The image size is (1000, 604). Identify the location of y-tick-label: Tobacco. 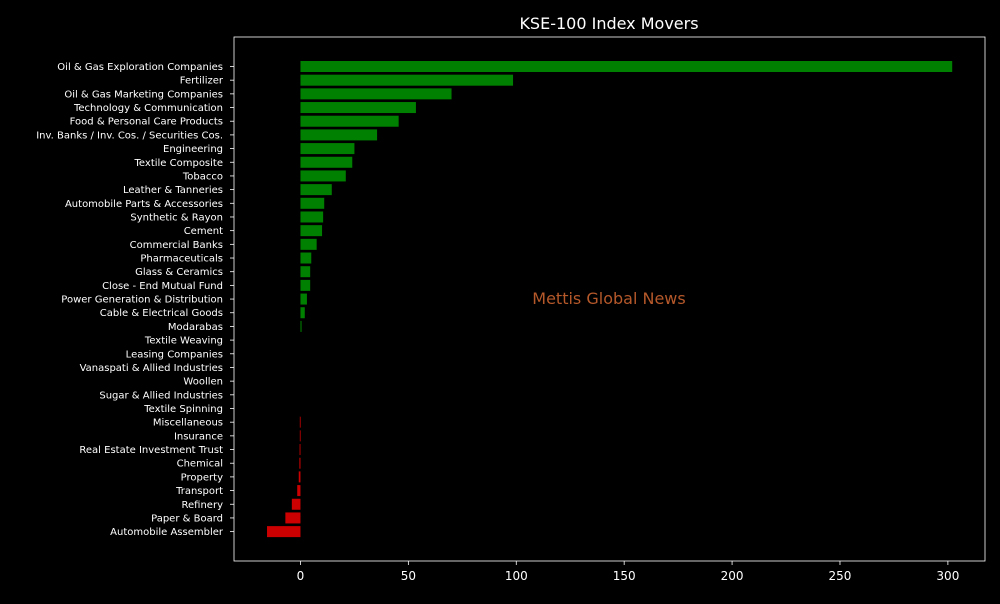
(202, 176).